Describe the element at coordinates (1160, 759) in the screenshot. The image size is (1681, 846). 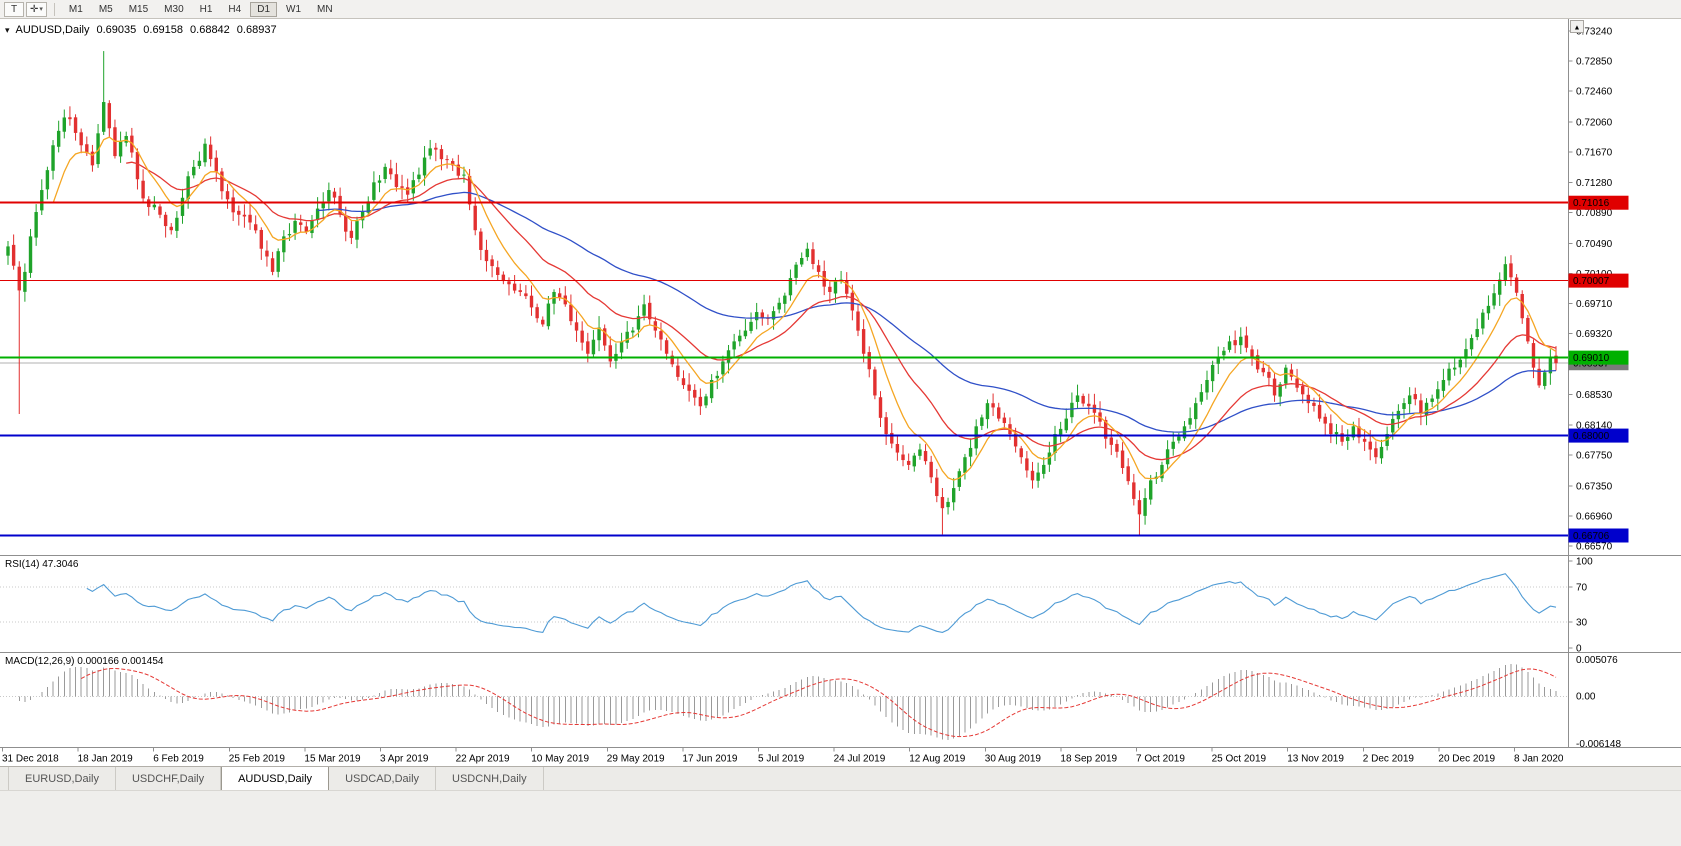
I see `svg-text: 7 Oct 2019` at that location.